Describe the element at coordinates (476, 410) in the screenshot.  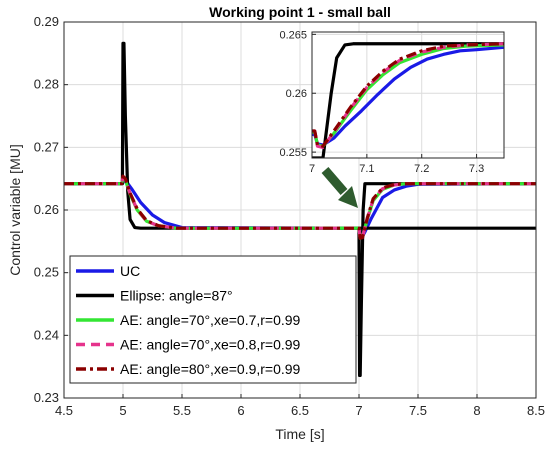
I see `main-x-tick-label: 8` at that location.